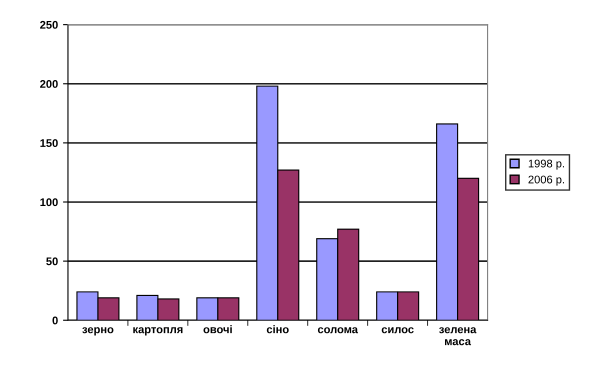 The image size is (591, 379). I want to click on y-tick-label: 250, so click(49, 24).